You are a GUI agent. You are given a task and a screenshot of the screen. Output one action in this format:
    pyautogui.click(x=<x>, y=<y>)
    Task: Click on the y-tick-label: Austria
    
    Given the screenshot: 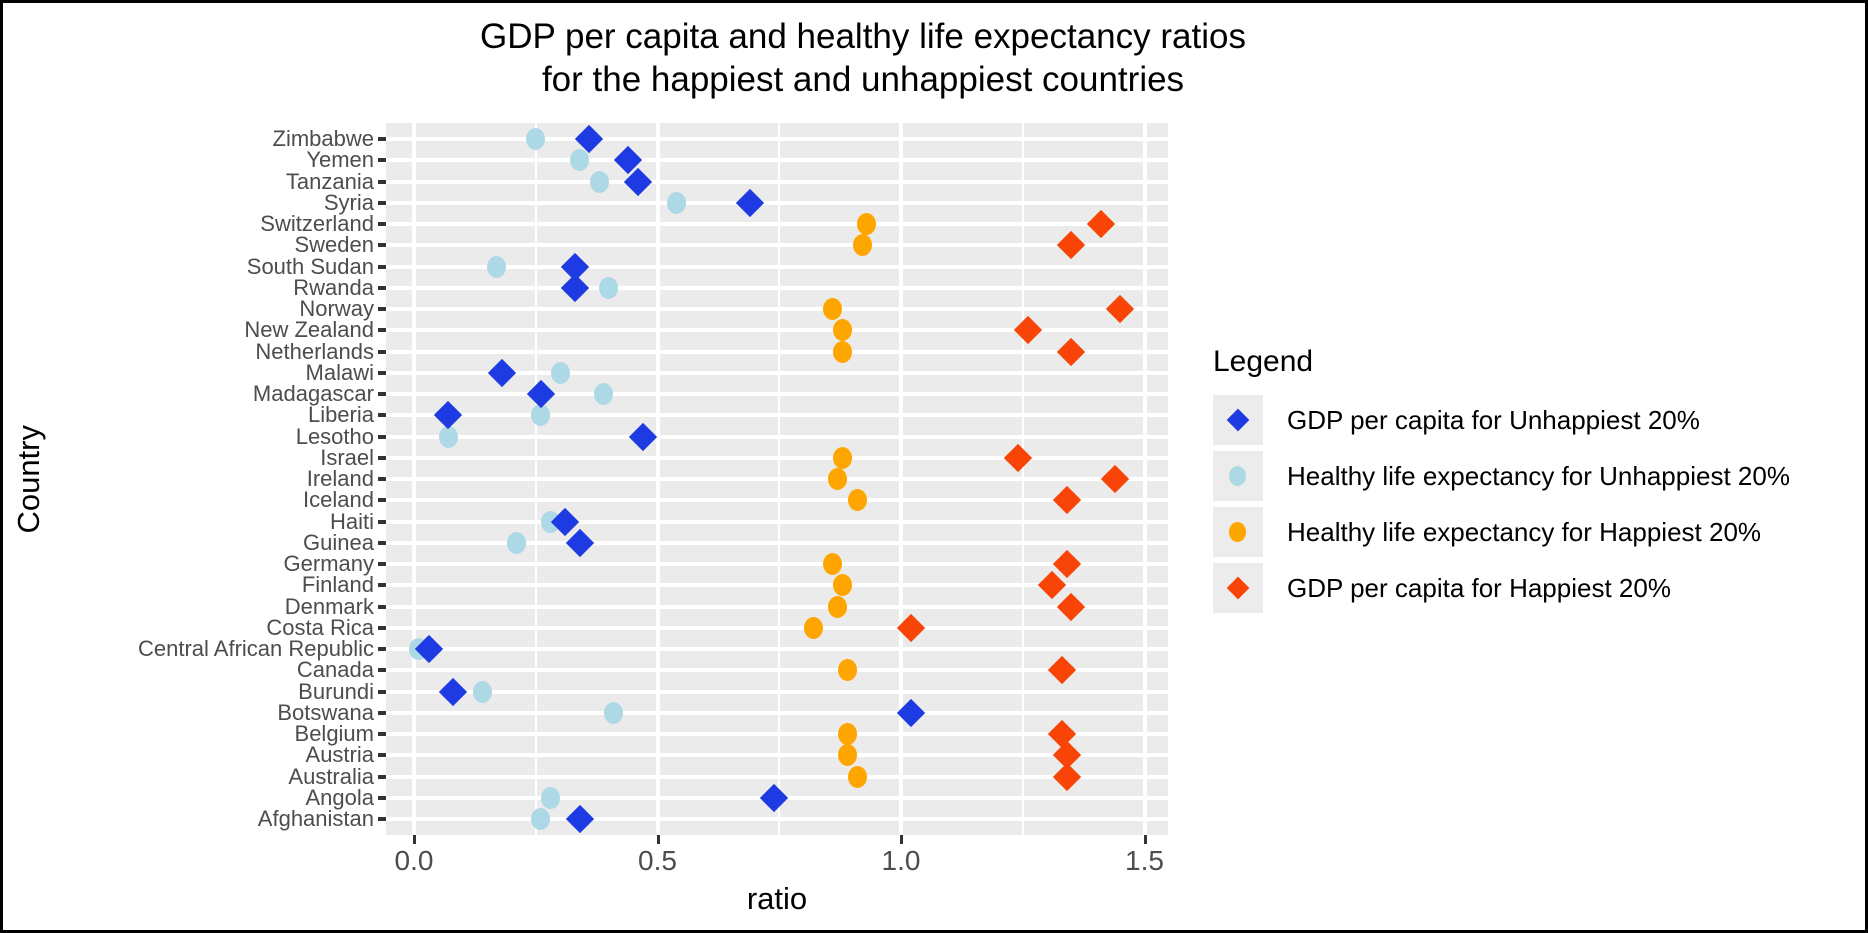 What is the action you would take?
    pyautogui.click(x=339, y=755)
    